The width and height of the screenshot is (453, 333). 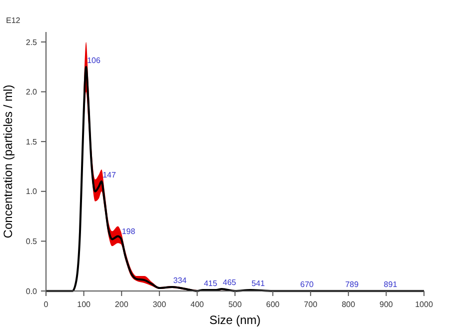 I want to click on x-tick-label: 700, so click(x=311, y=304).